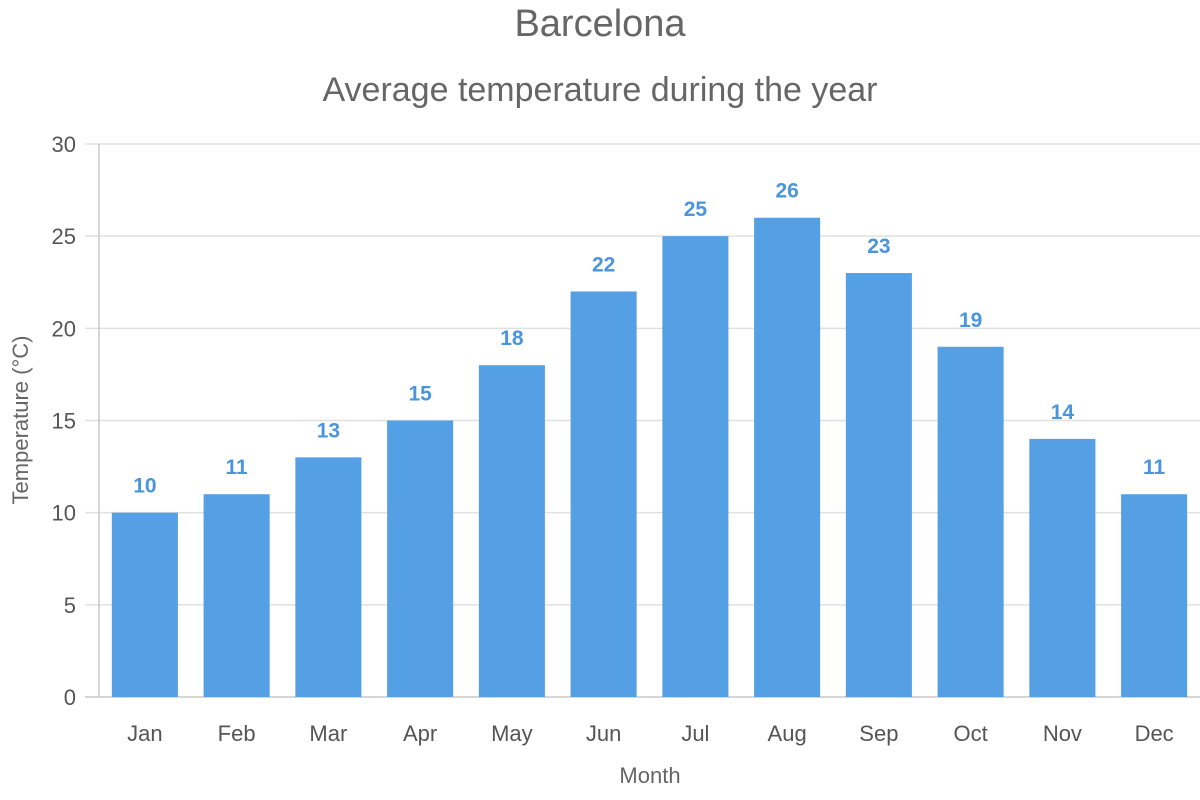 The image size is (1200, 800). What do you see at coordinates (64, 144) in the screenshot?
I see `y-tick-label-30: 30` at bounding box center [64, 144].